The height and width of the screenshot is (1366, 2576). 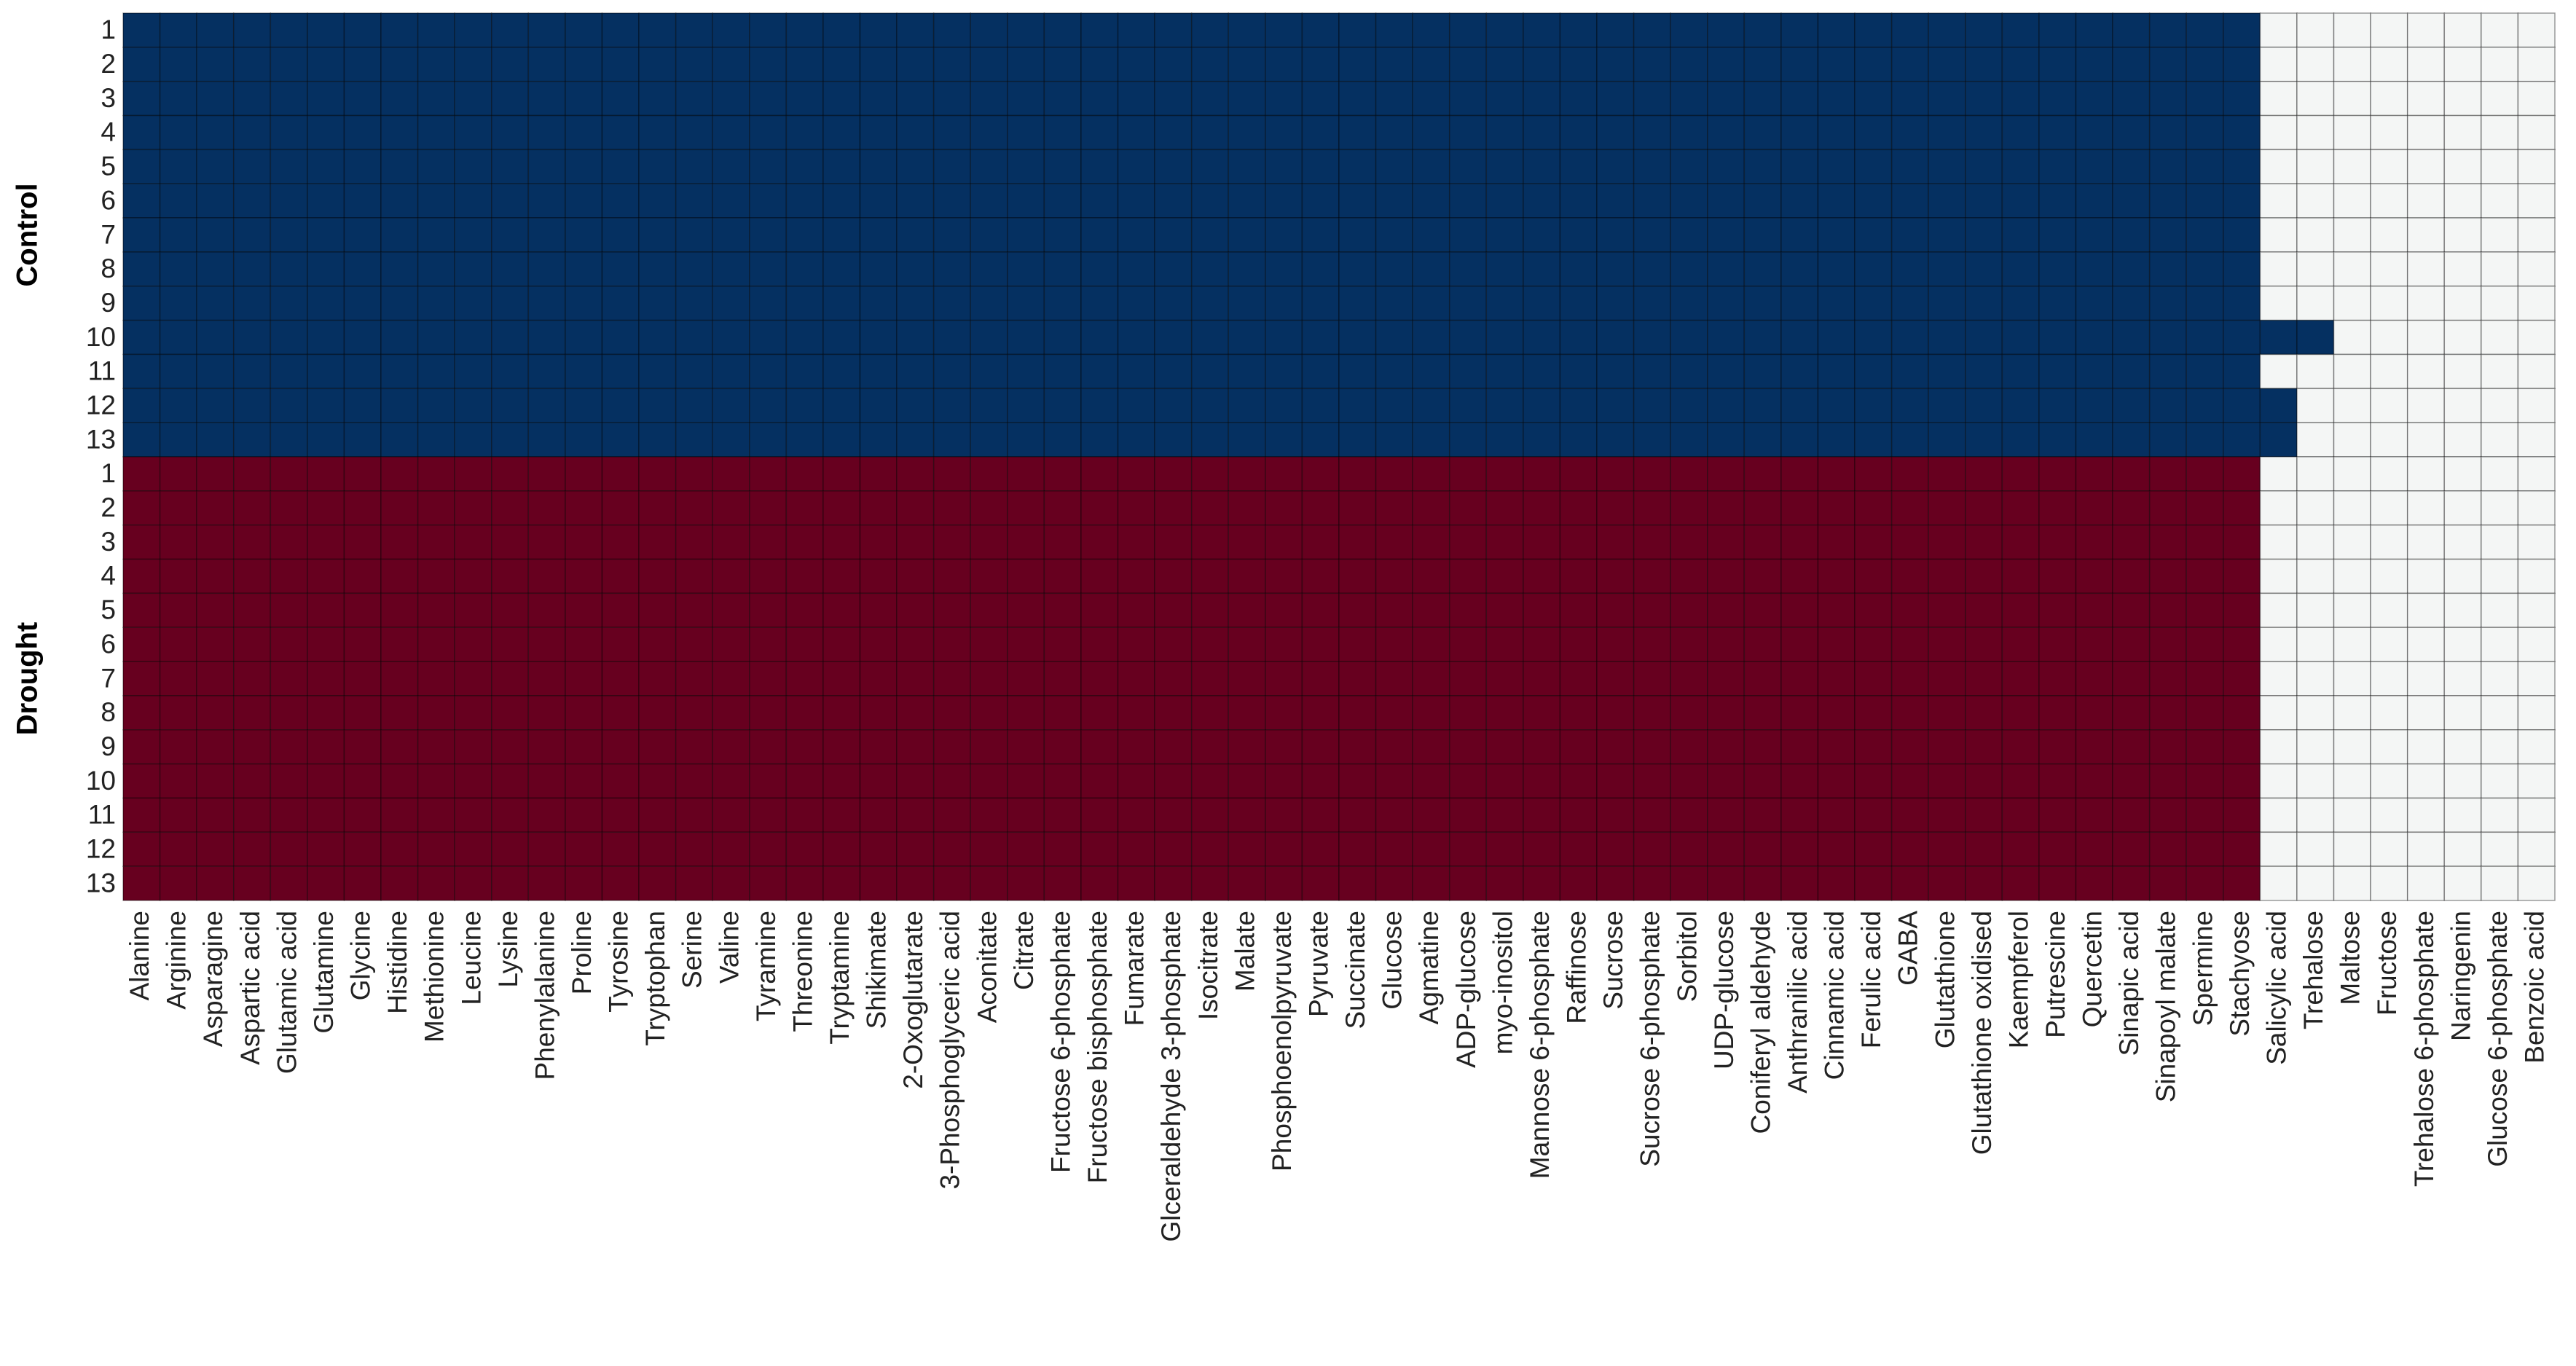 What do you see at coordinates (108, 678) in the screenshot?
I see `row-label: 7` at bounding box center [108, 678].